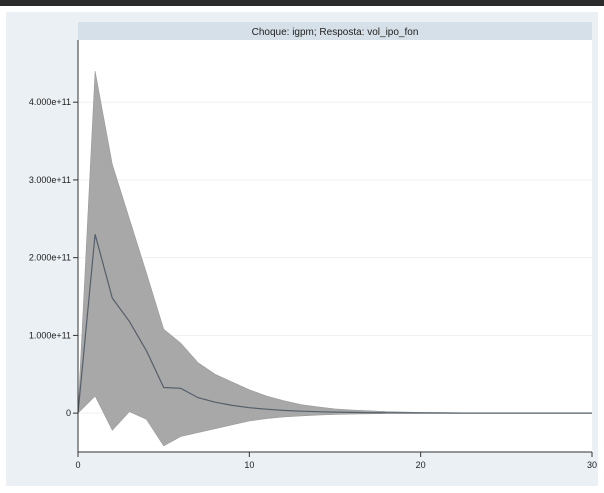 This screenshot has width=604, height=493. I want to click on y-tick-label: 1.000e+11, so click(50, 335).